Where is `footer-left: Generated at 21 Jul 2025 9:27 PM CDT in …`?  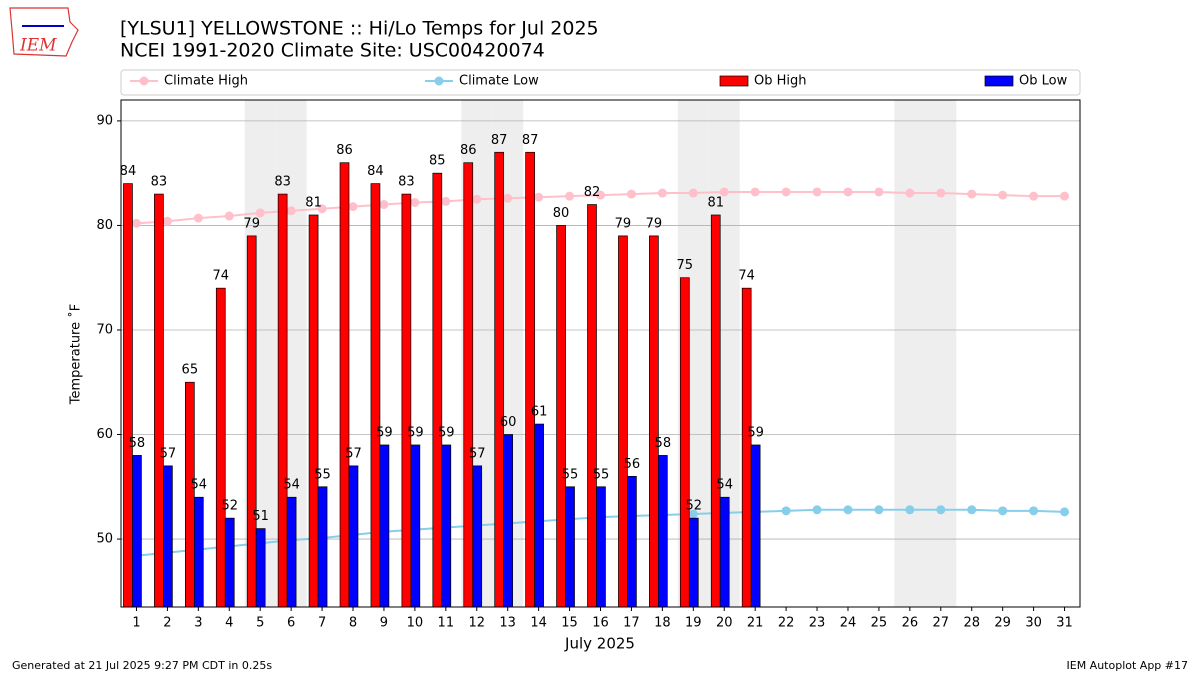 footer-left: Generated at 21 Jul 2025 9:27 PM CDT in … is located at coordinates (142, 665).